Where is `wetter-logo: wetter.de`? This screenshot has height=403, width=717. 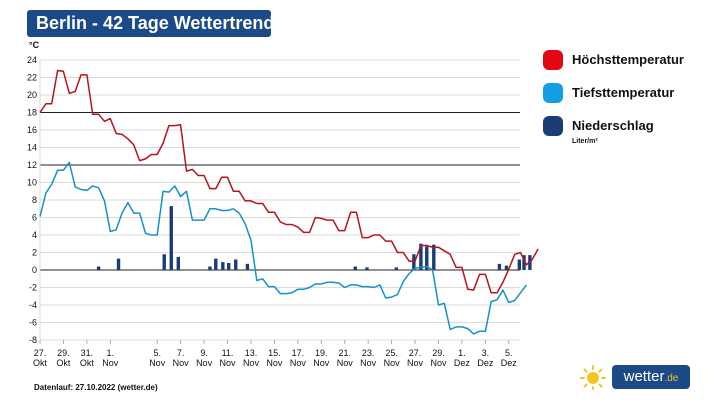
wetter-logo: wetter.de is located at coordinates (634, 377).